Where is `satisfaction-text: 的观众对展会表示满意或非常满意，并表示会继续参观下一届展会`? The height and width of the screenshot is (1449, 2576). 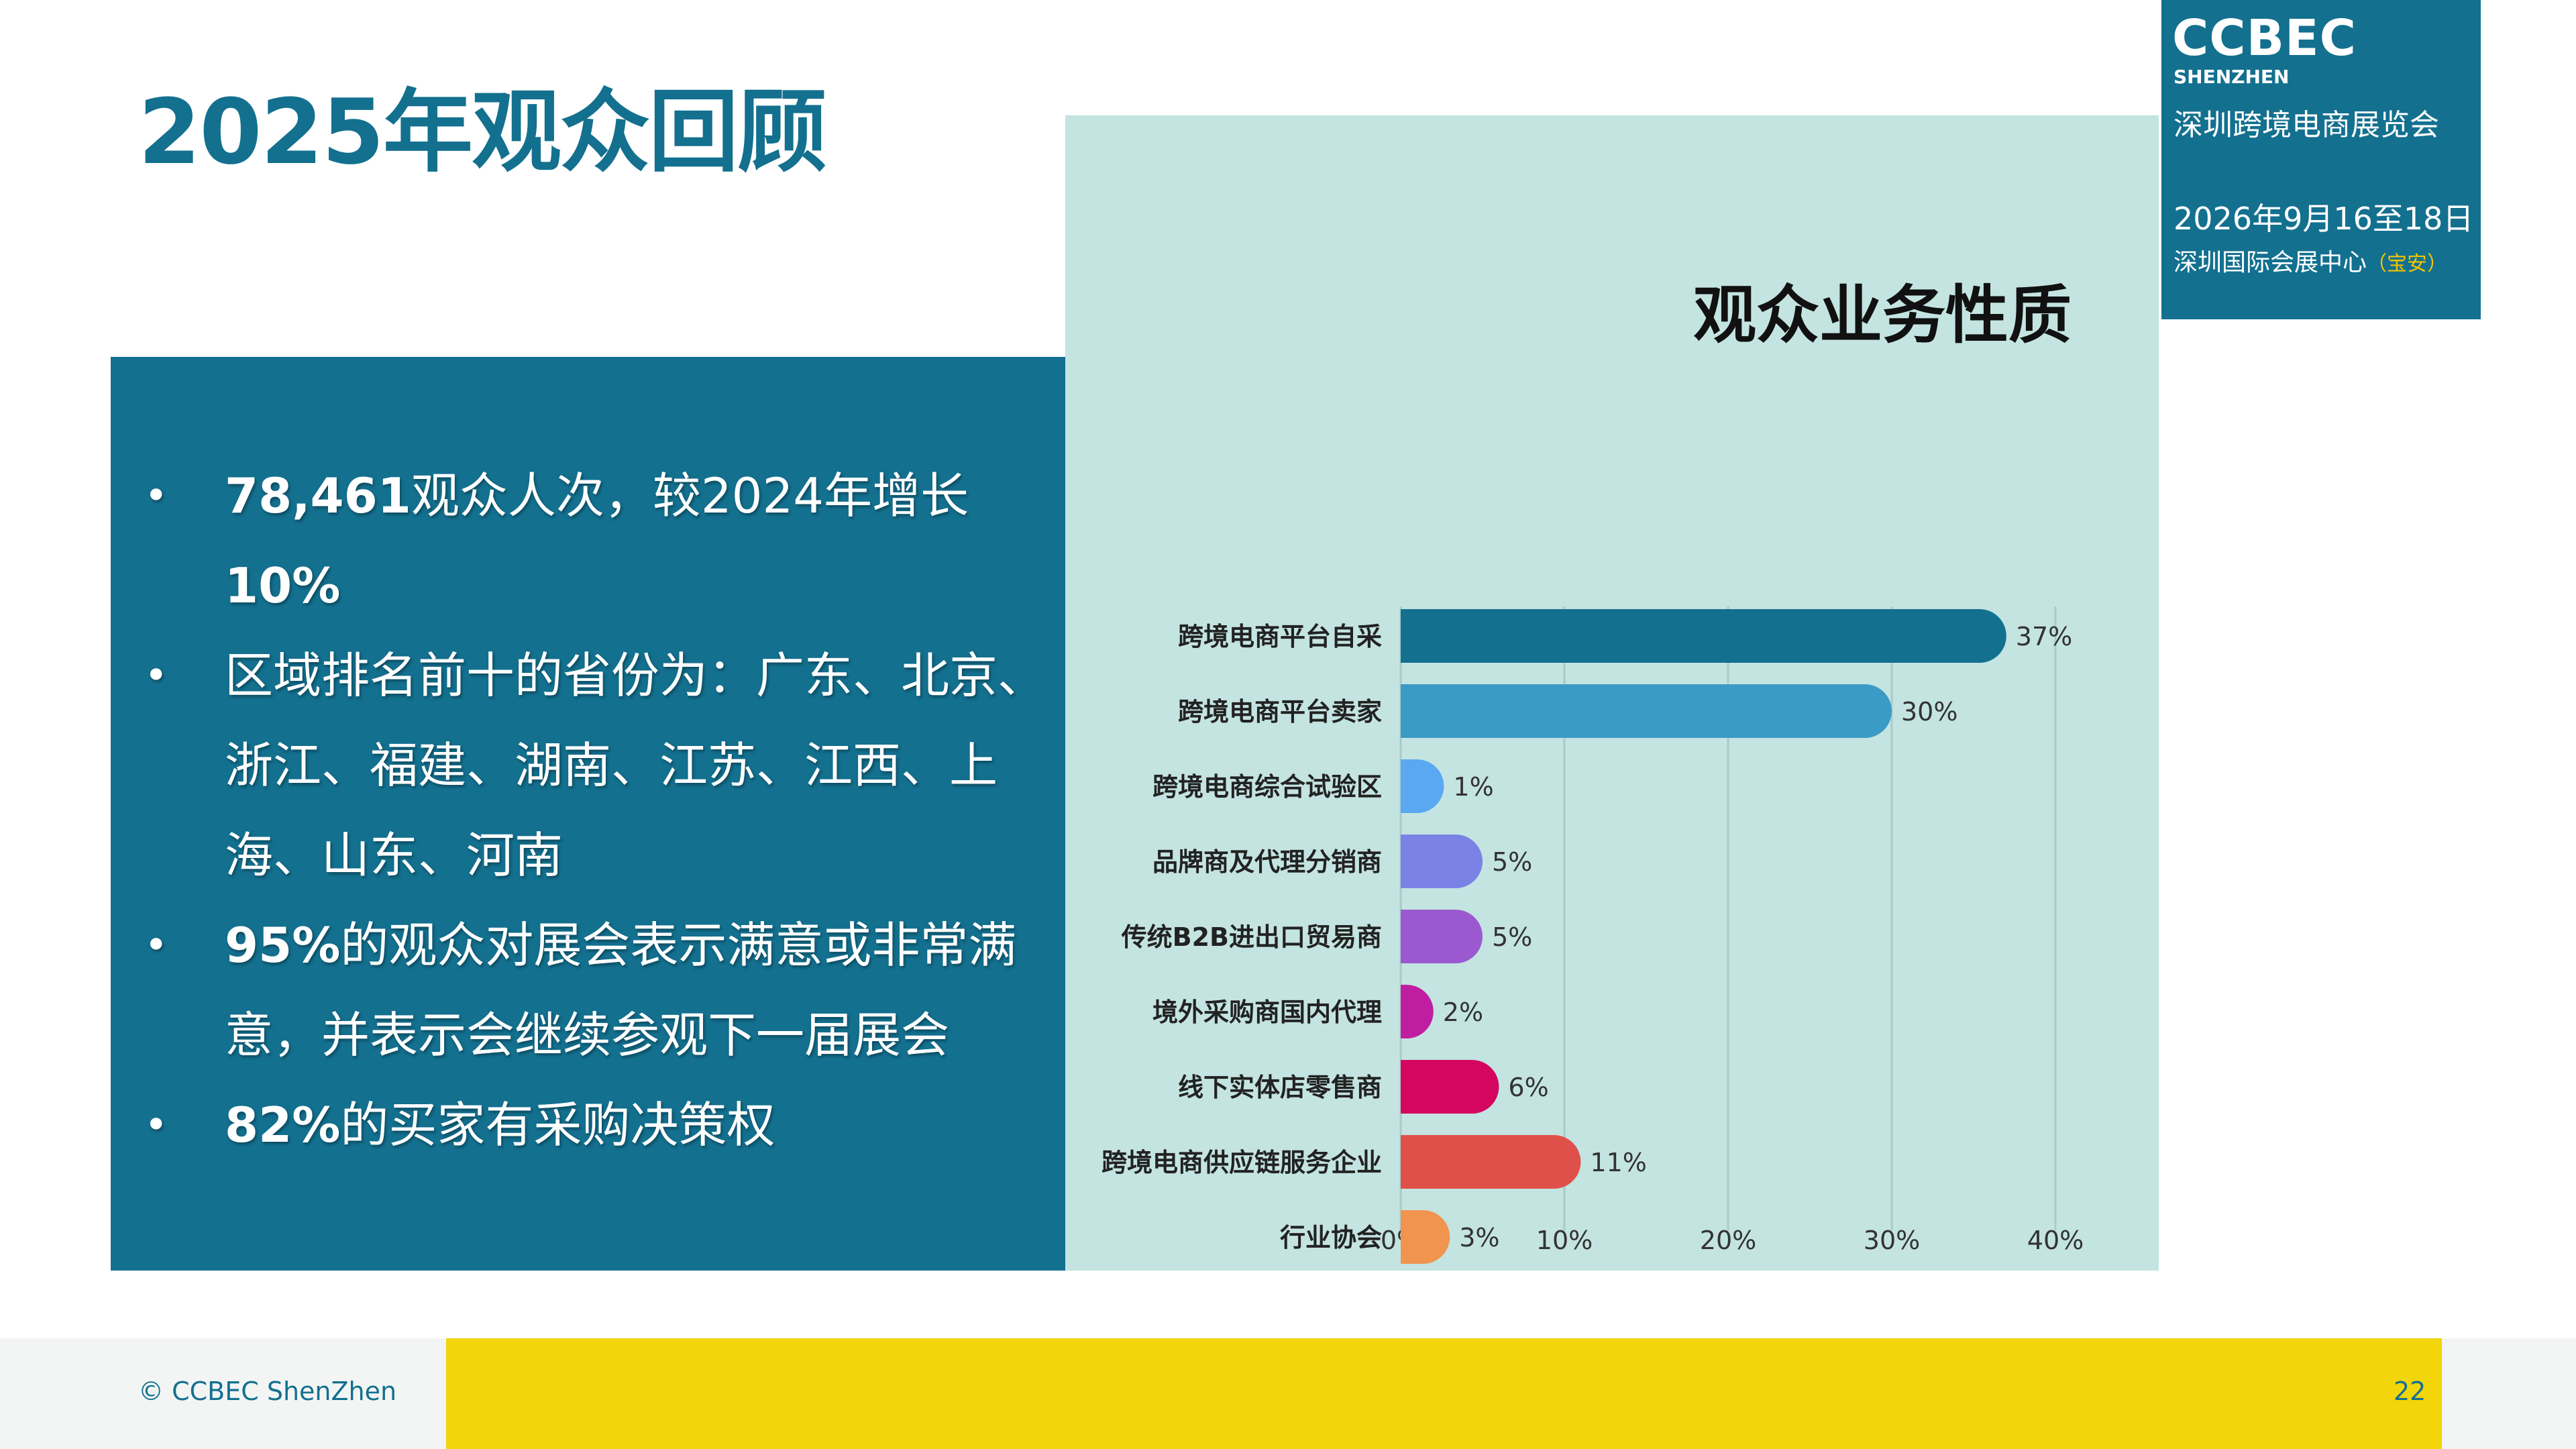
satisfaction-text: 的观众对展会表示满意或非常满意，并表示会继续参观下一届展会 is located at coordinates (621, 990).